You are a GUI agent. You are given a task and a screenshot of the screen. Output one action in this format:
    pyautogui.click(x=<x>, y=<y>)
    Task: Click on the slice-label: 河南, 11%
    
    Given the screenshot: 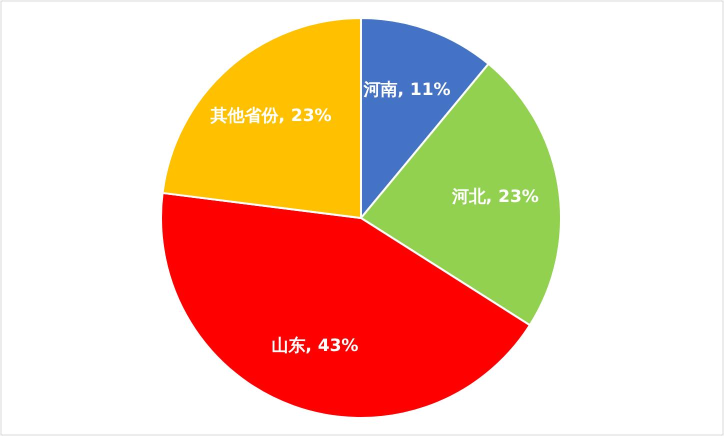 What is the action you would take?
    pyautogui.click(x=407, y=90)
    